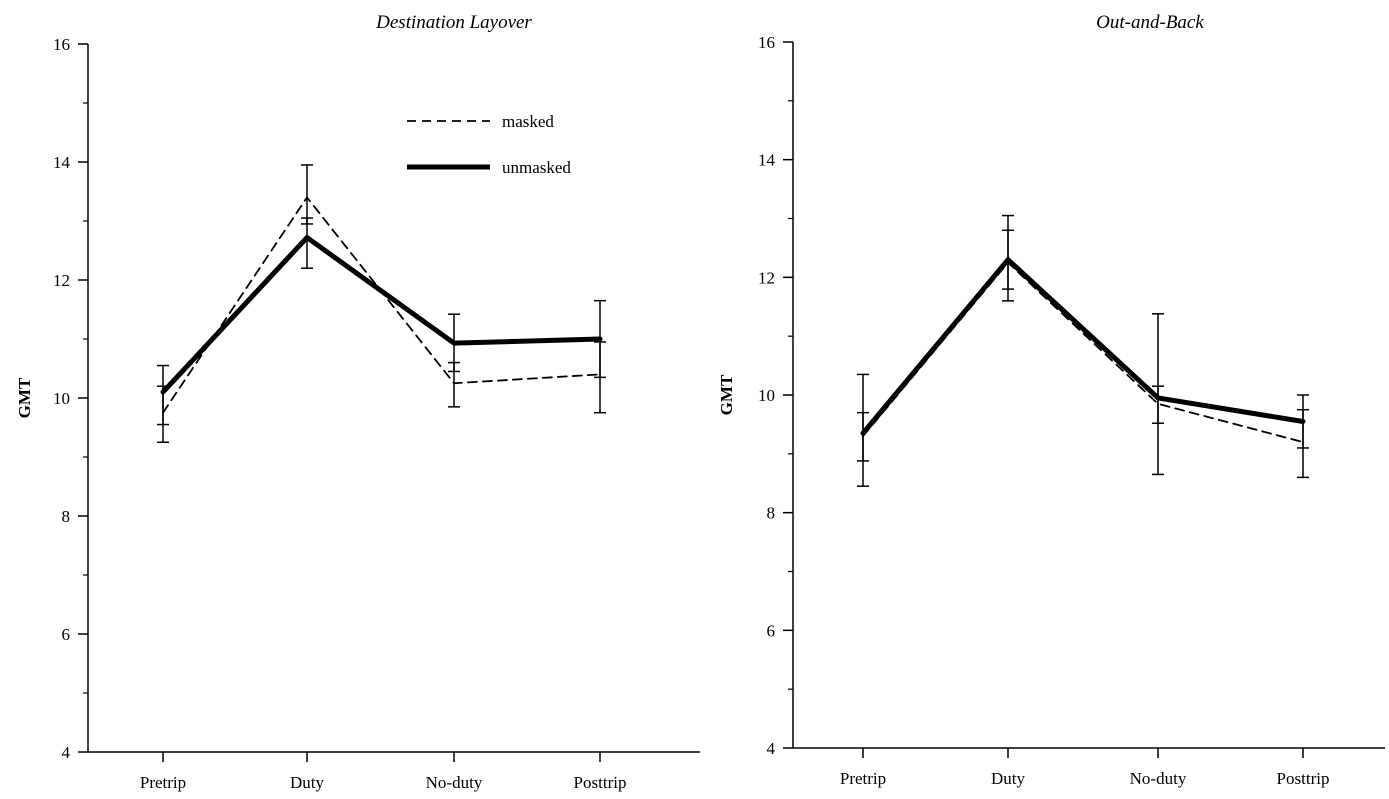 The height and width of the screenshot is (799, 1389). I want to click on chart-title: Destination Layover, so click(453, 22).